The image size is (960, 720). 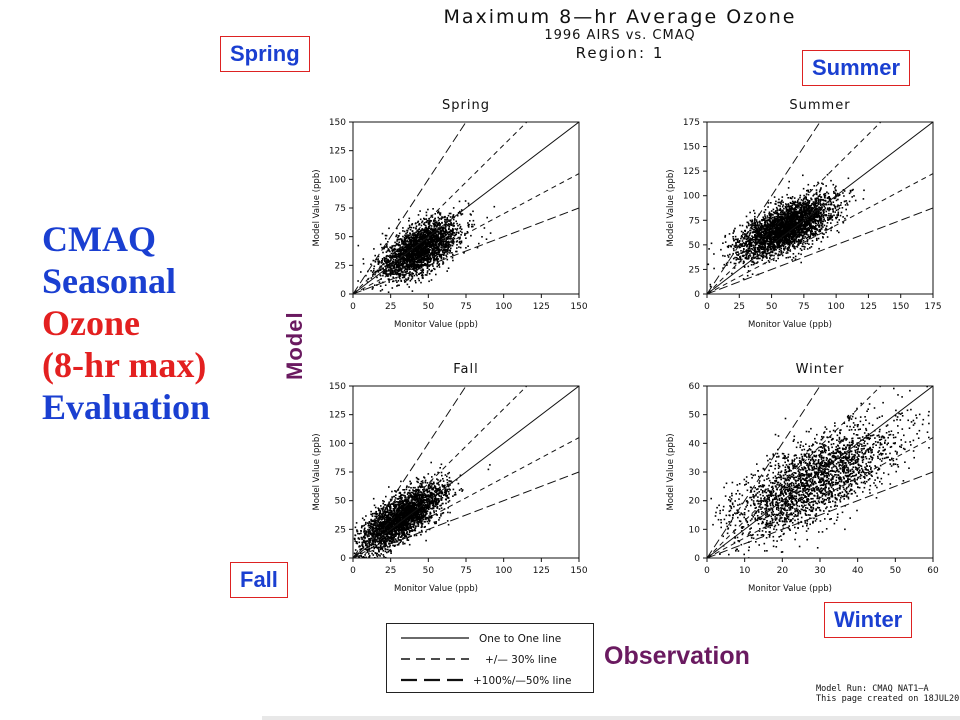 What do you see at coordinates (465, 307) in the screenshot?
I see `x-tick-label: 75` at bounding box center [465, 307].